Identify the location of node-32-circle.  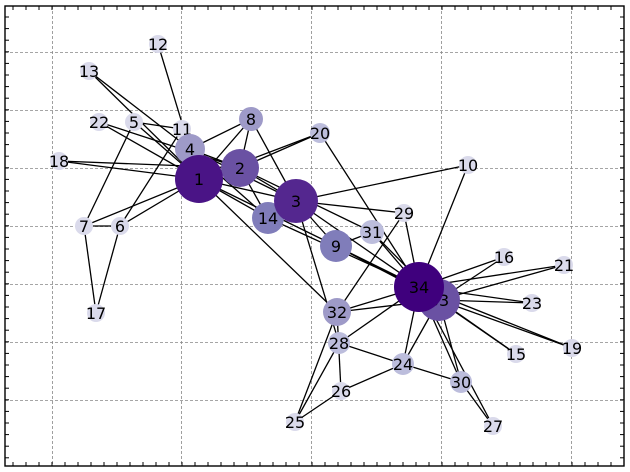
(337, 312).